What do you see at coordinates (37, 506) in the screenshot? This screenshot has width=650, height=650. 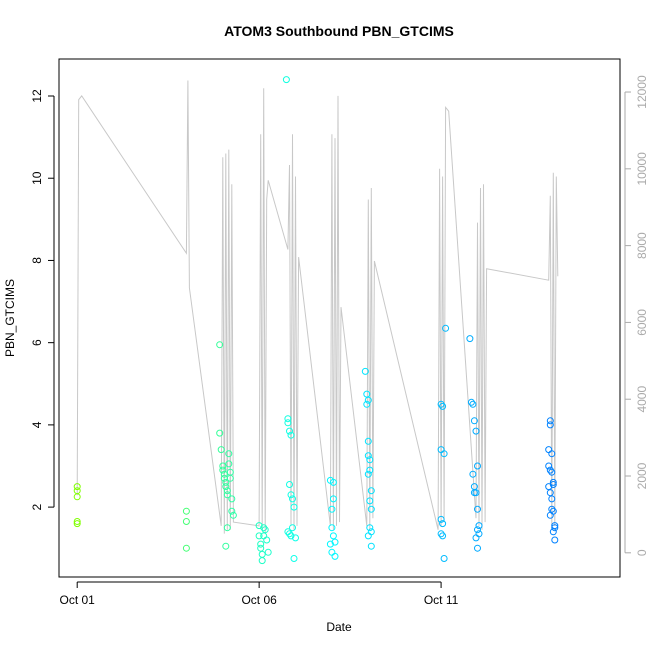 I see `y-left-tick-label: 2` at bounding box center [37, 506].